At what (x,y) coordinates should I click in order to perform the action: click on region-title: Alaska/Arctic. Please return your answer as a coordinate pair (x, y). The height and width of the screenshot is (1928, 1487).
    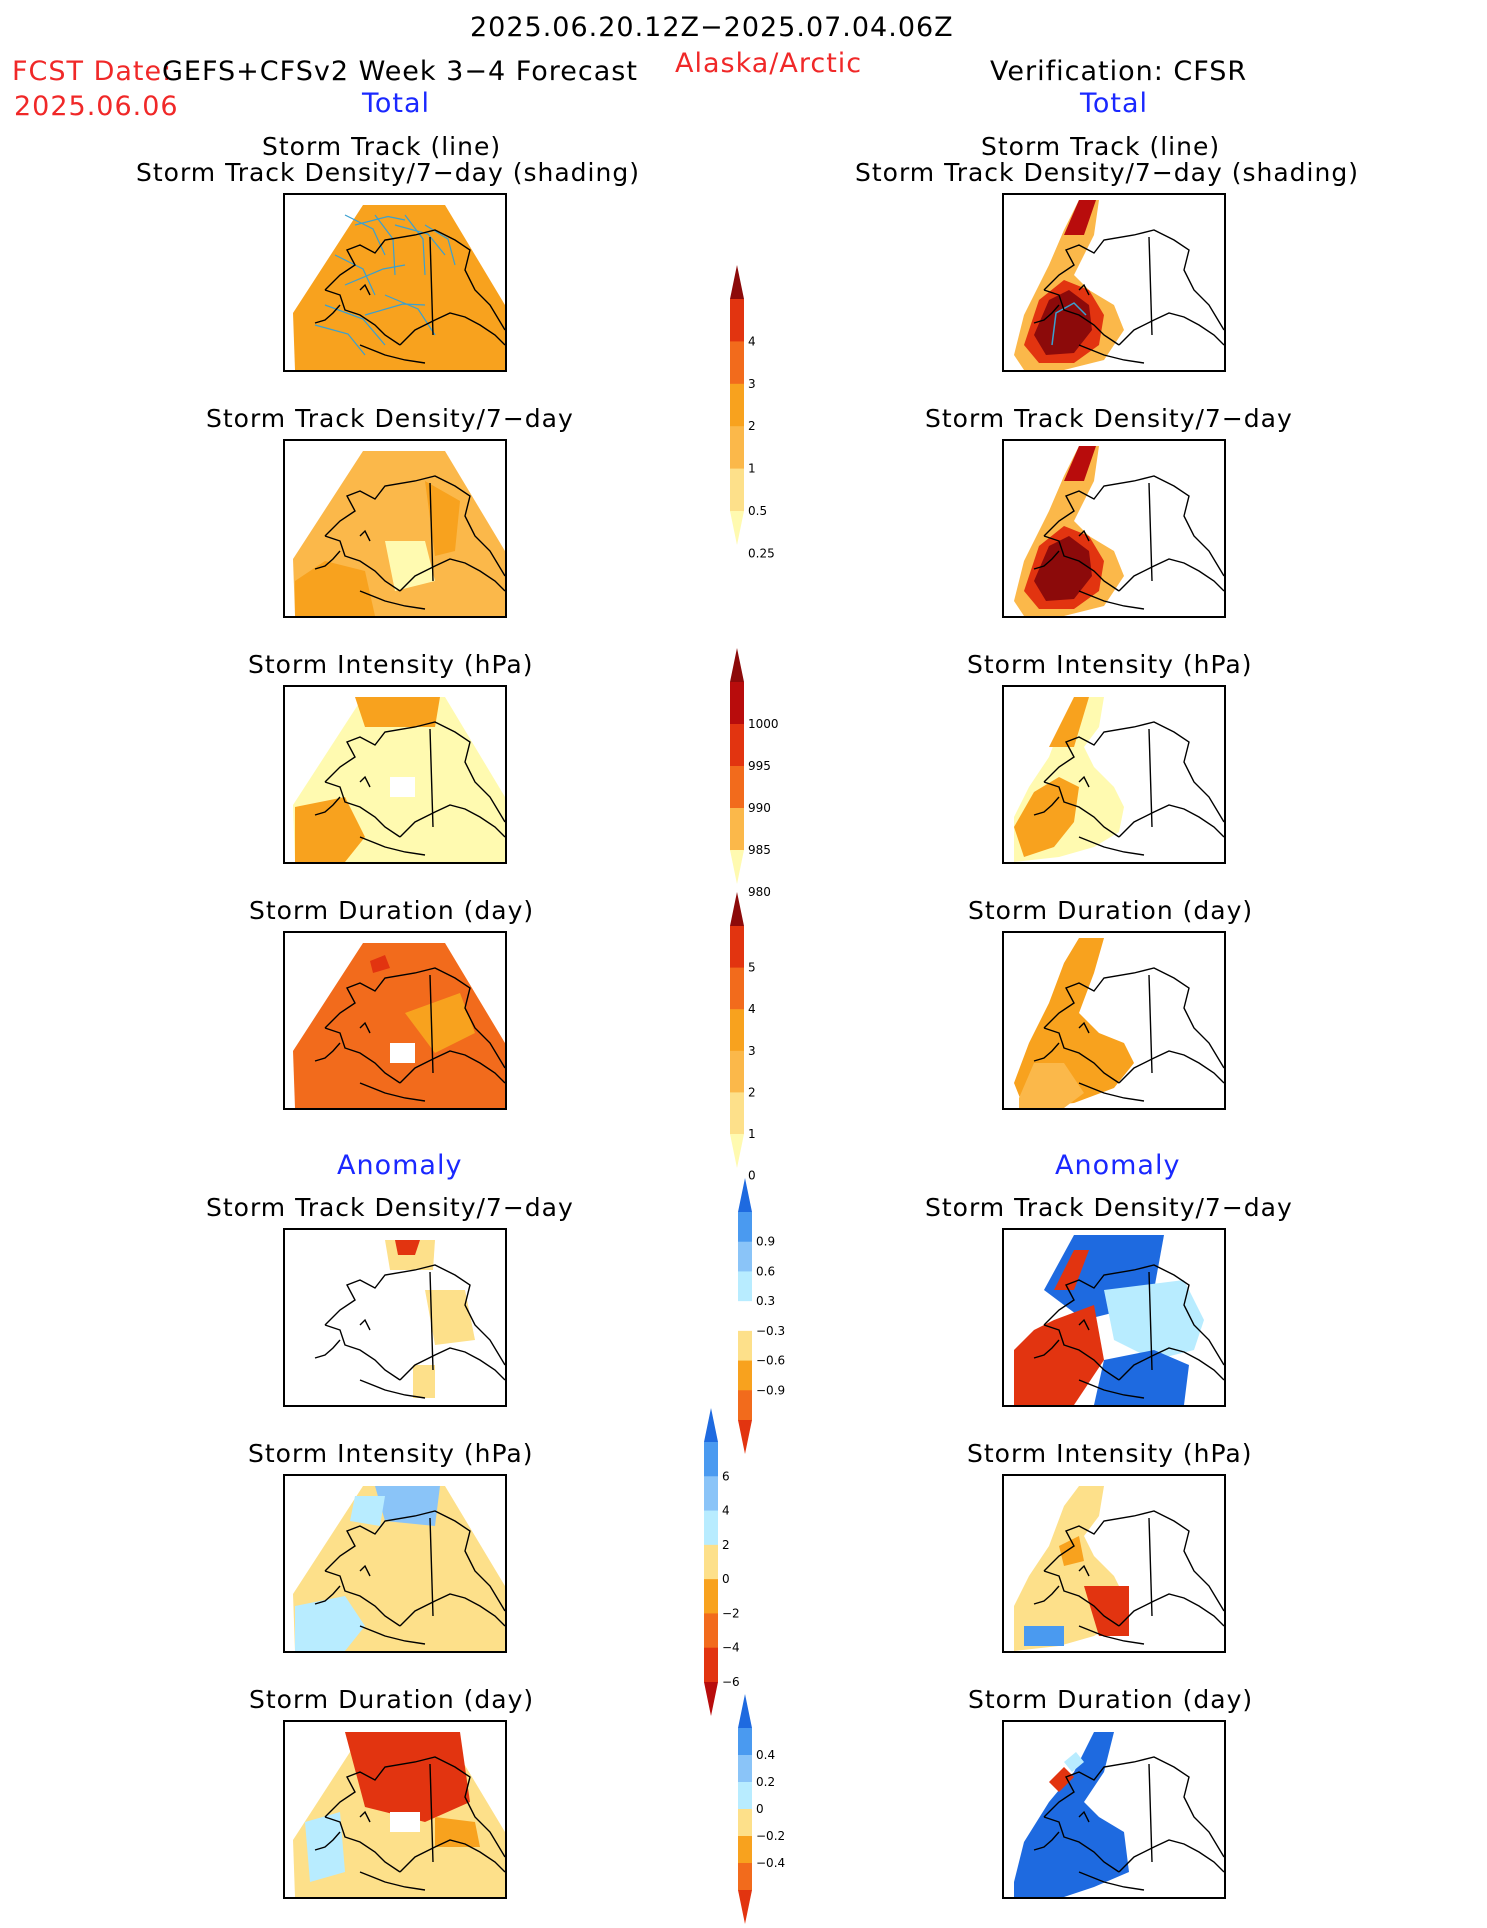
    Looking at the image, I should click on (769, 63).